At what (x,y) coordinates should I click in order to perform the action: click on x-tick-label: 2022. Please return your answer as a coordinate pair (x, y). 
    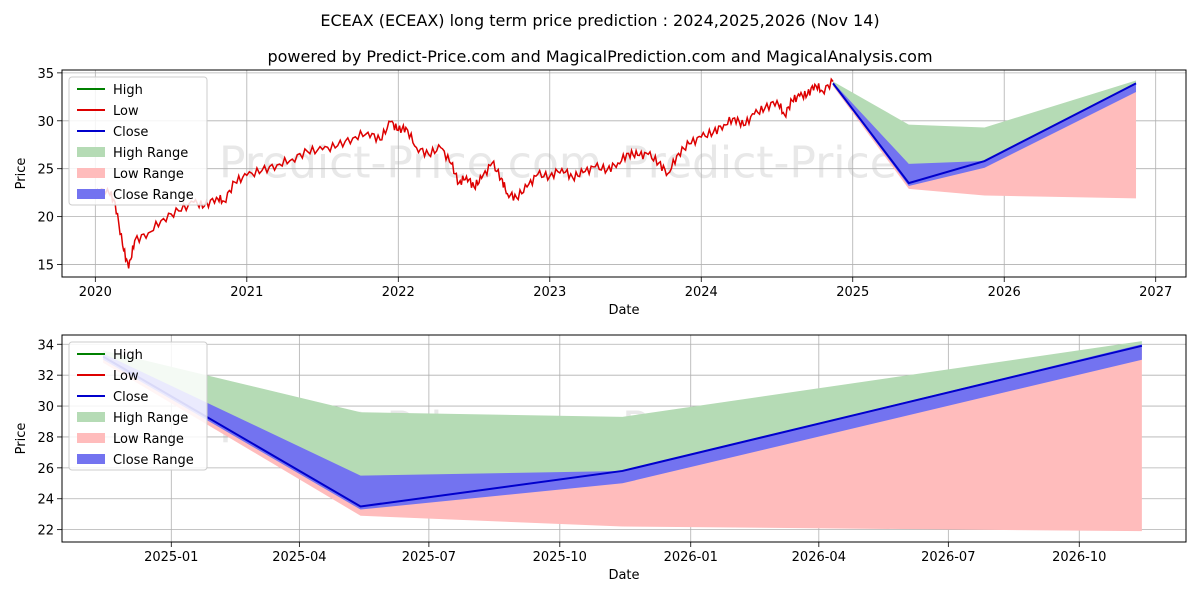
    Looking at the image, I should click on (398, 292).